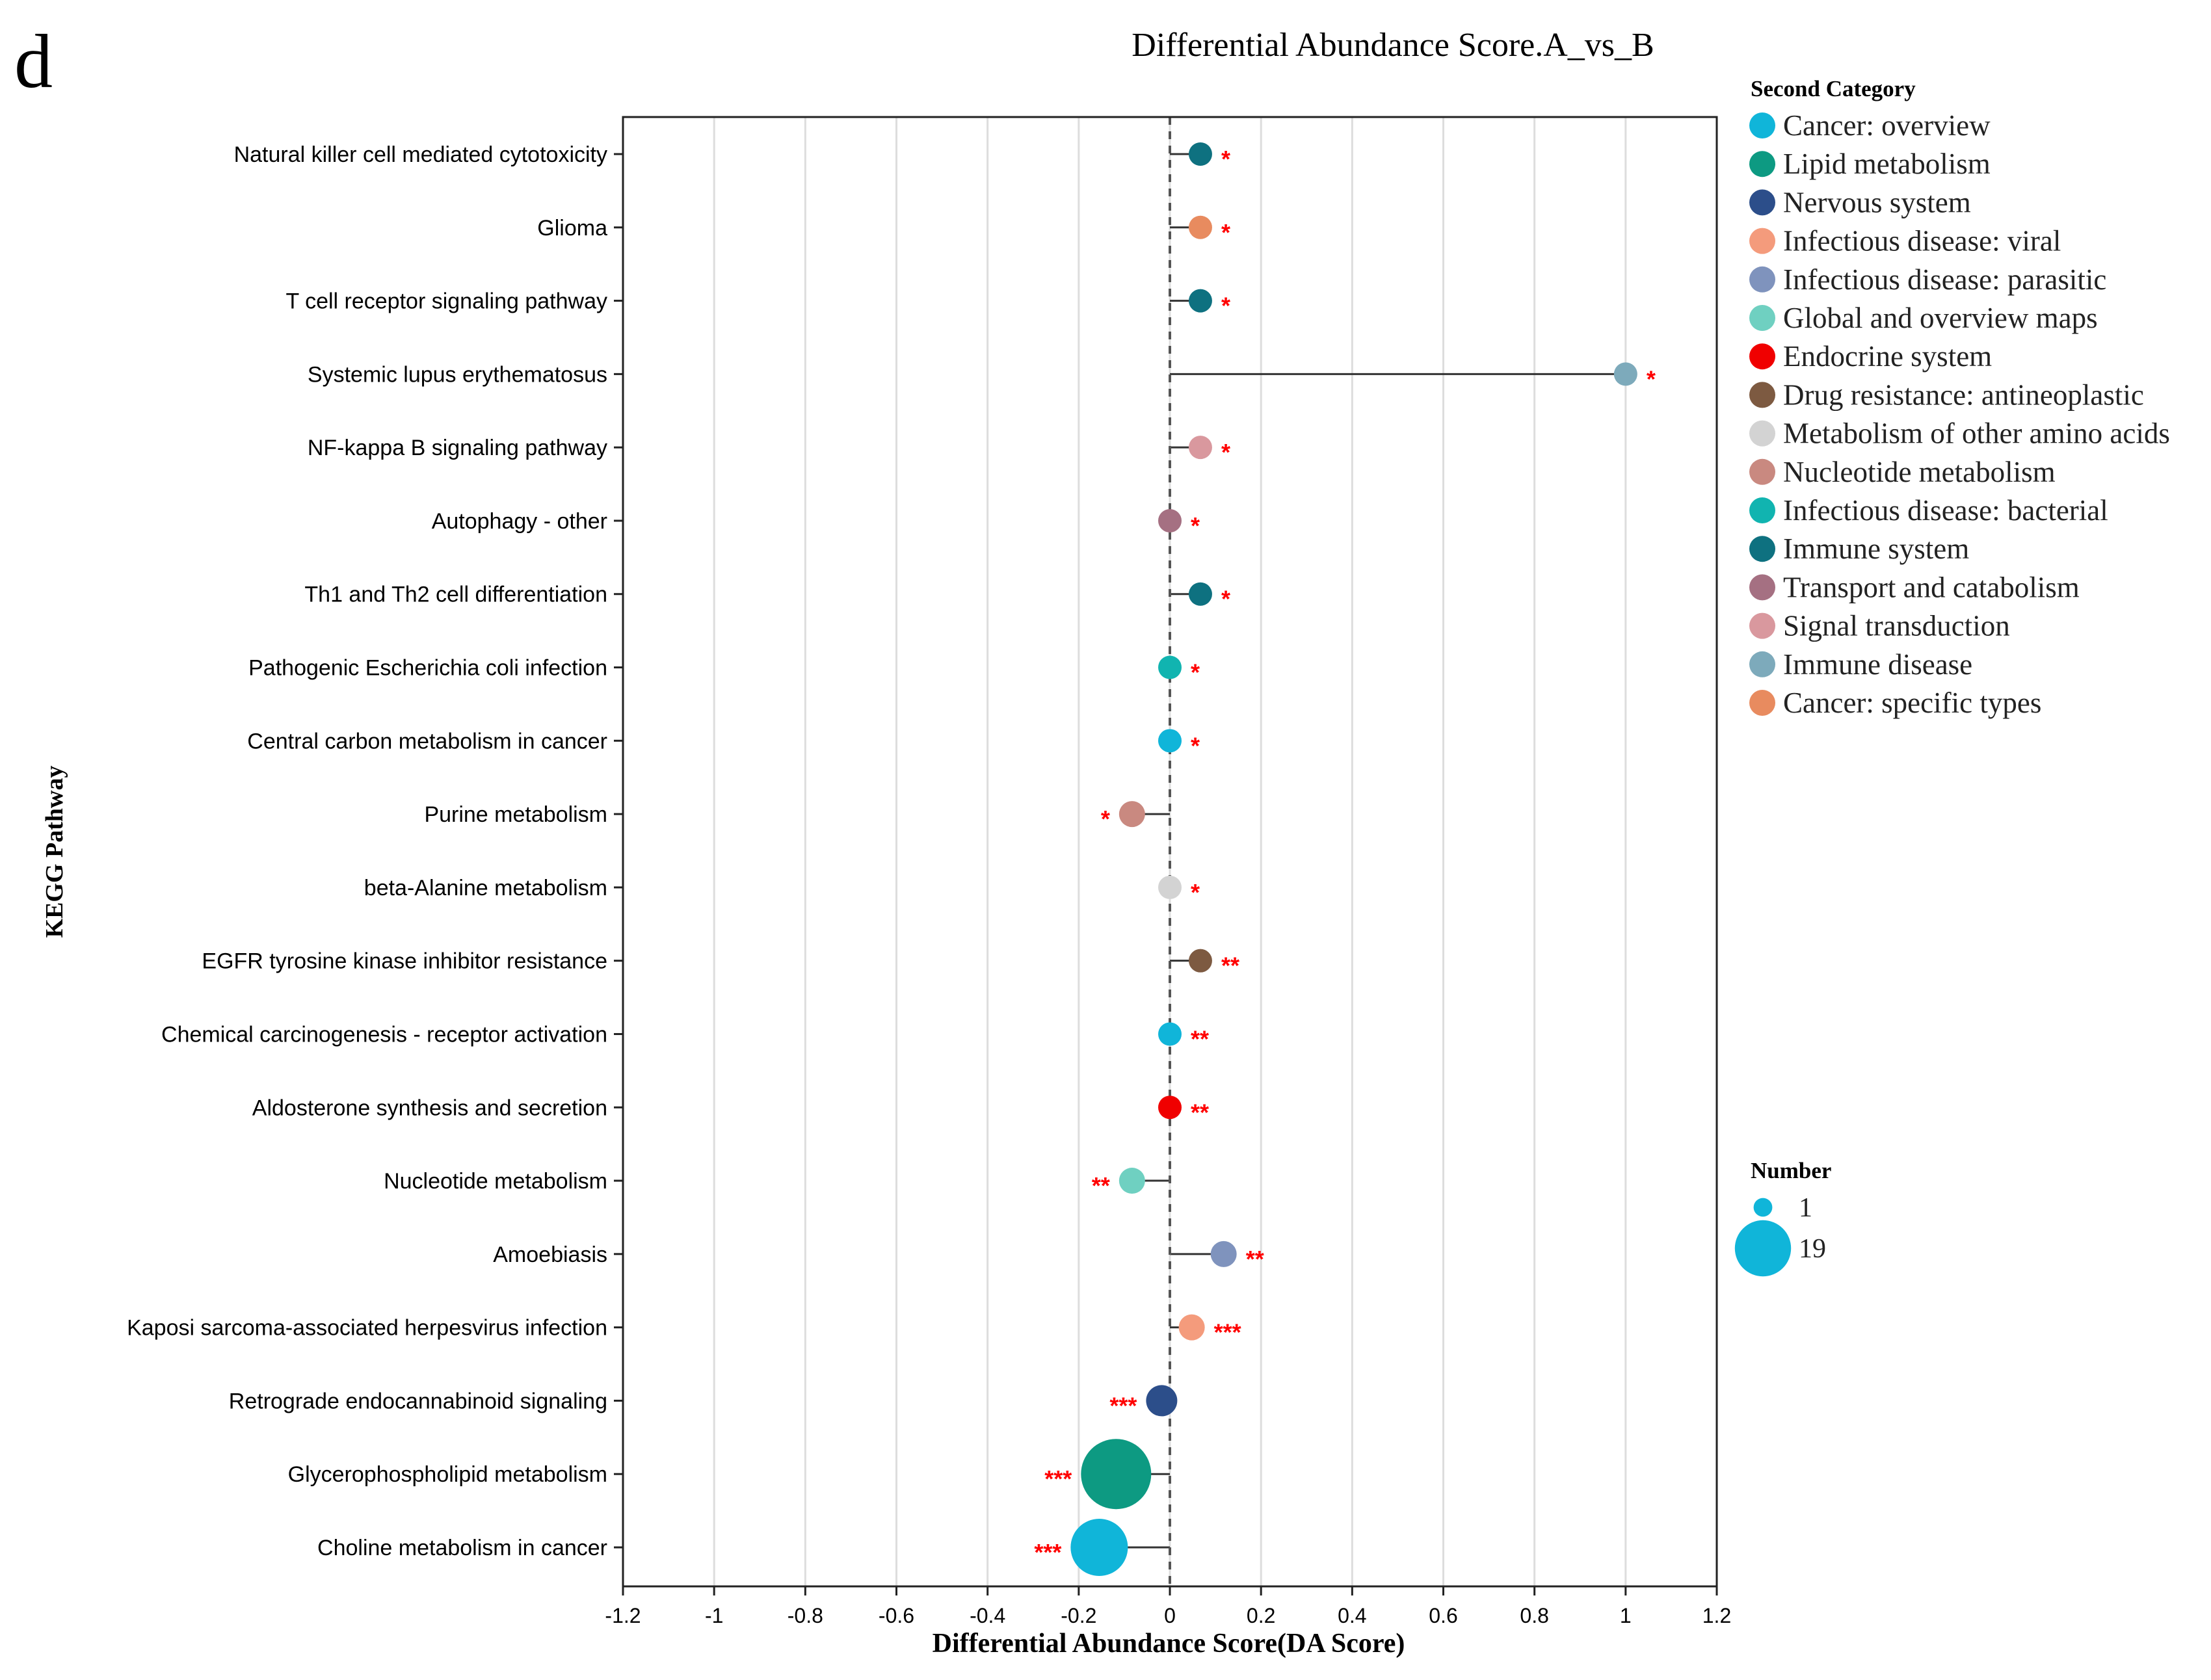 Image resolution: width=2211 pixels, height=1680 pixels. Describe the element at coordinates (447, 1474) in the screenshot. I see `y-tick-label: Glycerophospholipid metabolism` at that location.